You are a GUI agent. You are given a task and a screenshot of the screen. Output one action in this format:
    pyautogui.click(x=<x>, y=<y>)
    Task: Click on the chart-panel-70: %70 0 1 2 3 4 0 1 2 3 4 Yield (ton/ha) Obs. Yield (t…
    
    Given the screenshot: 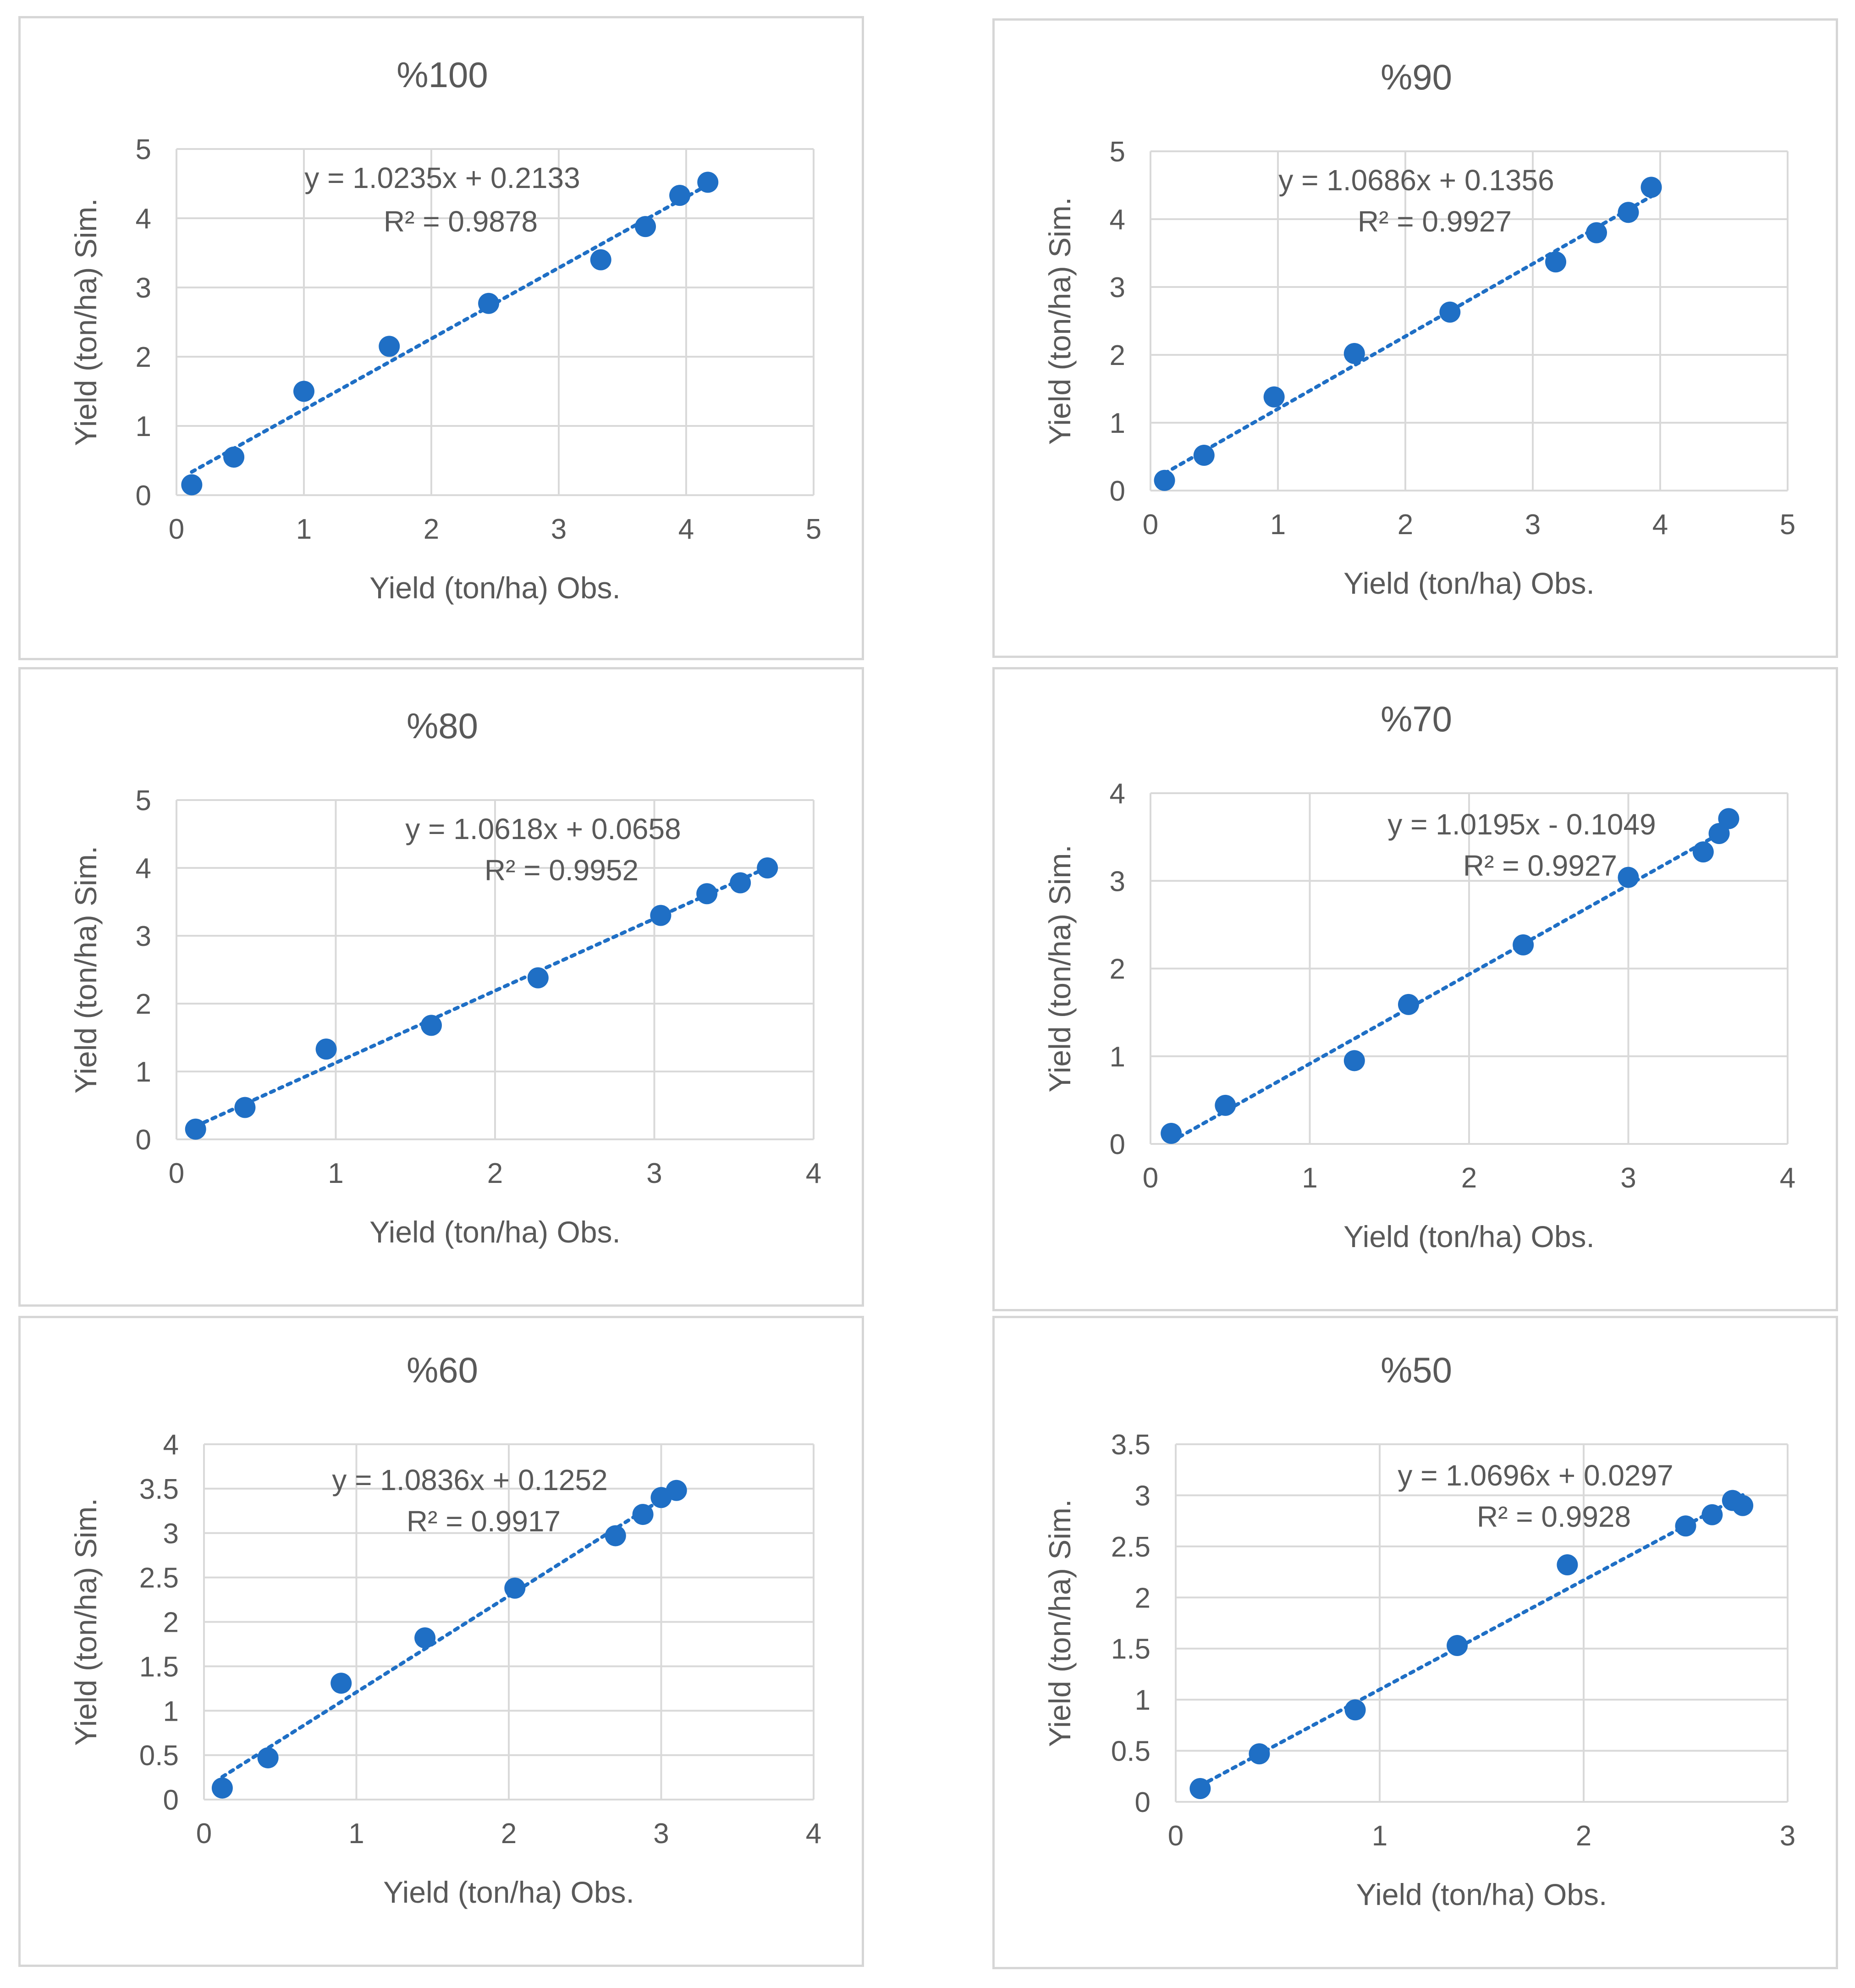 What is the action you would take?
    pyautogui.click(x=1415, y=989)
    